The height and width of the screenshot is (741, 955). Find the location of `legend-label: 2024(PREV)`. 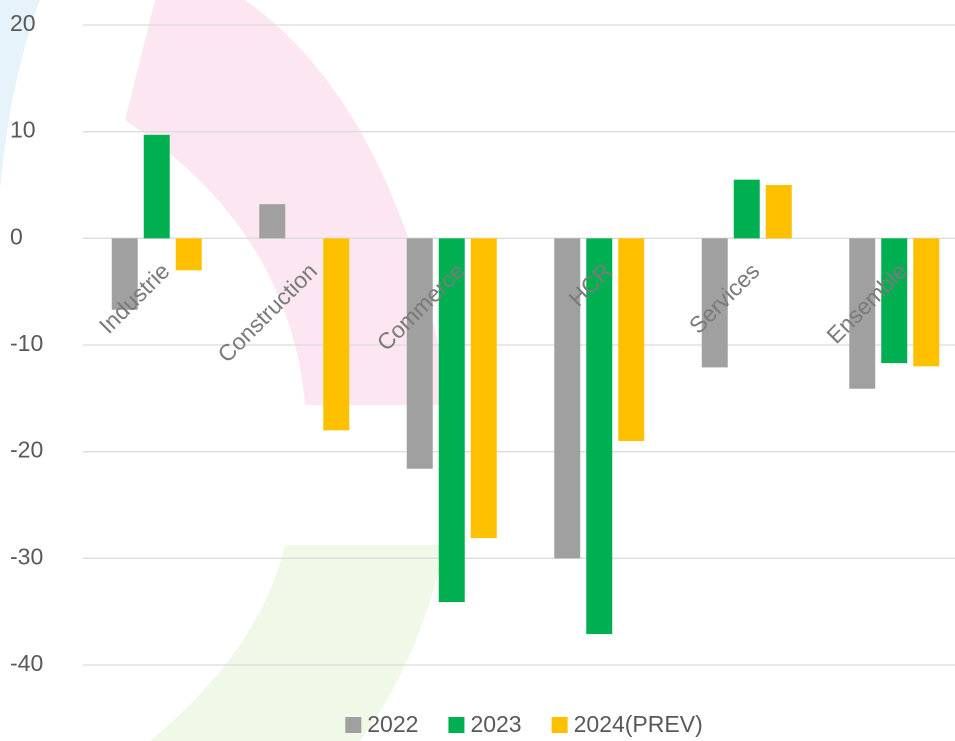

legend-label: 2024(PREV) is located at coordinates (638, 724).